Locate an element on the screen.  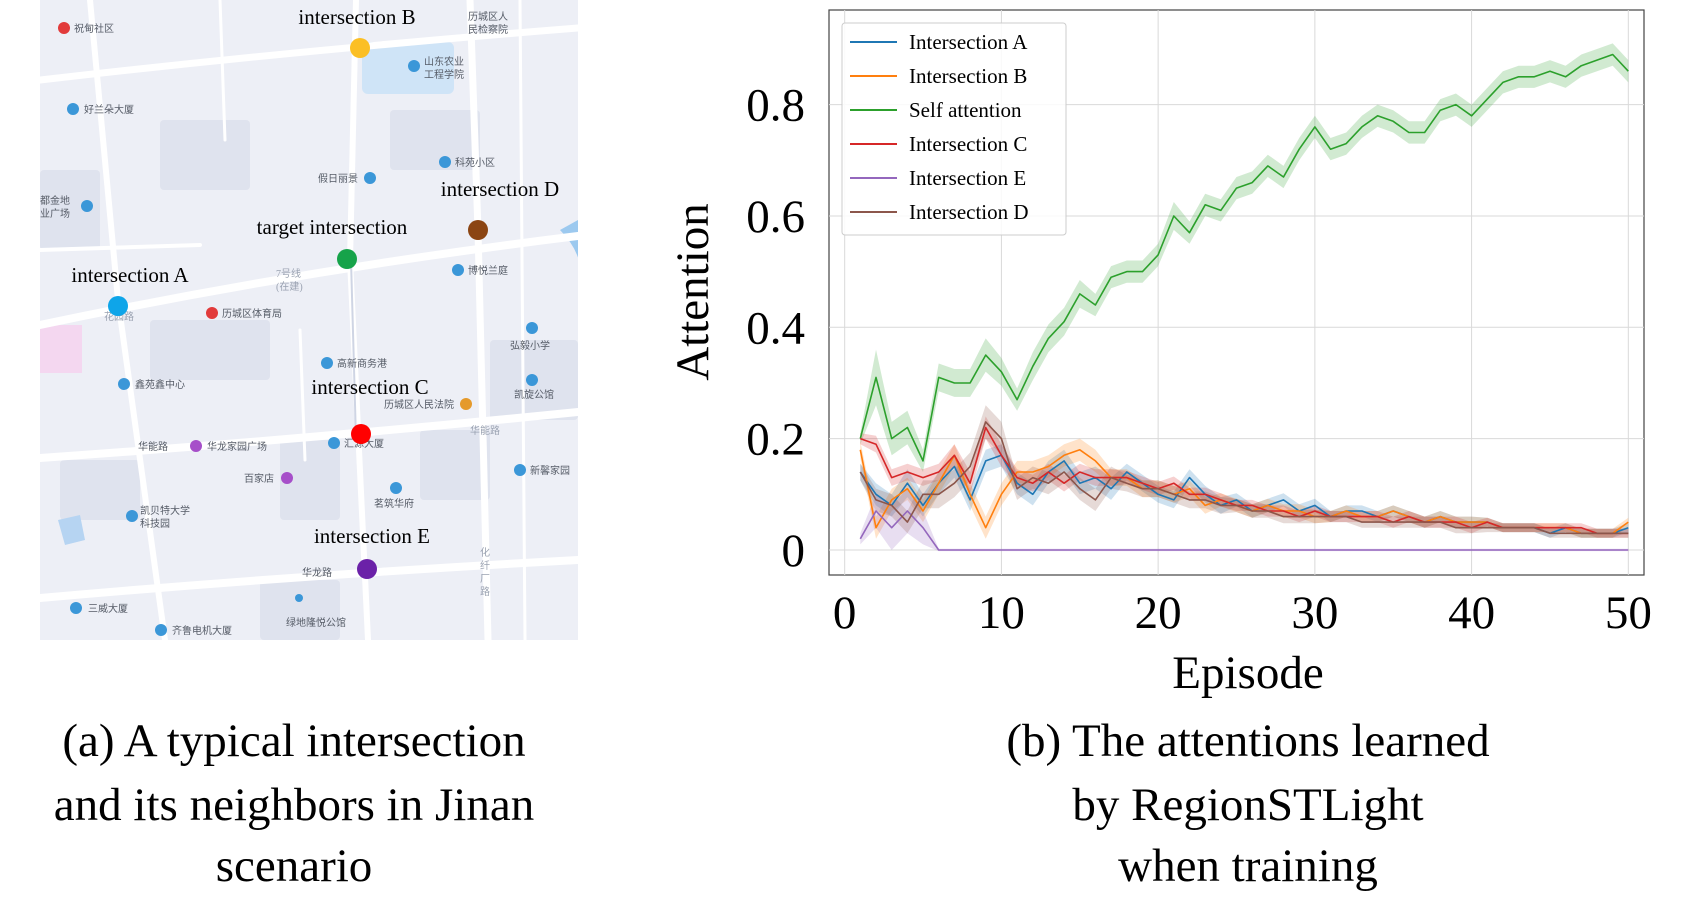
poi-label: 弘毅小学 is located at coordinates (530, 345).